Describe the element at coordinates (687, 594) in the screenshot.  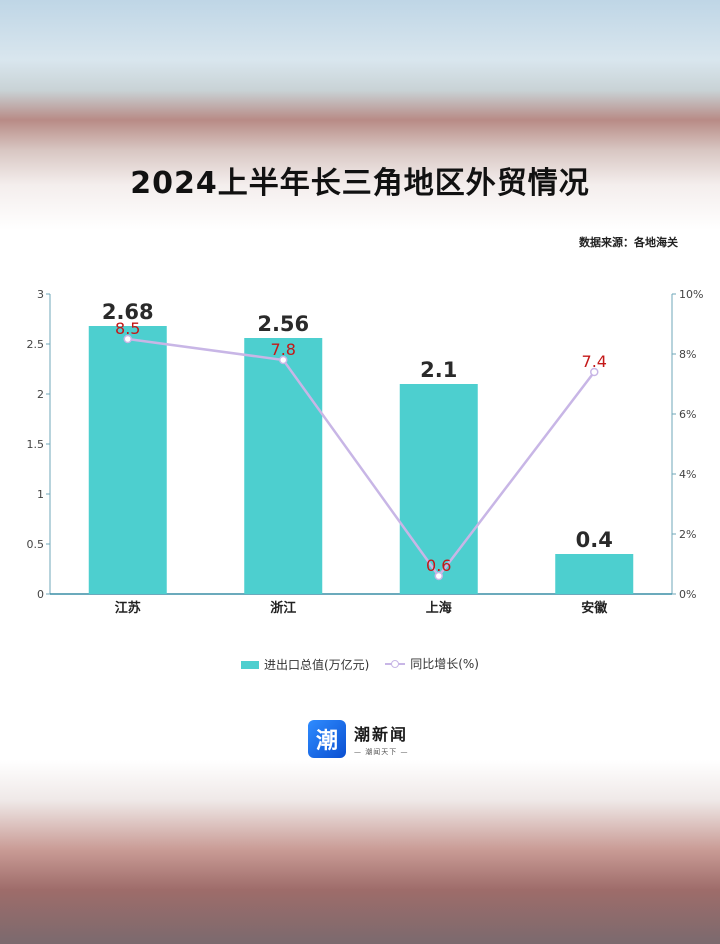
I see `right-tick-label: 0%` at that location.